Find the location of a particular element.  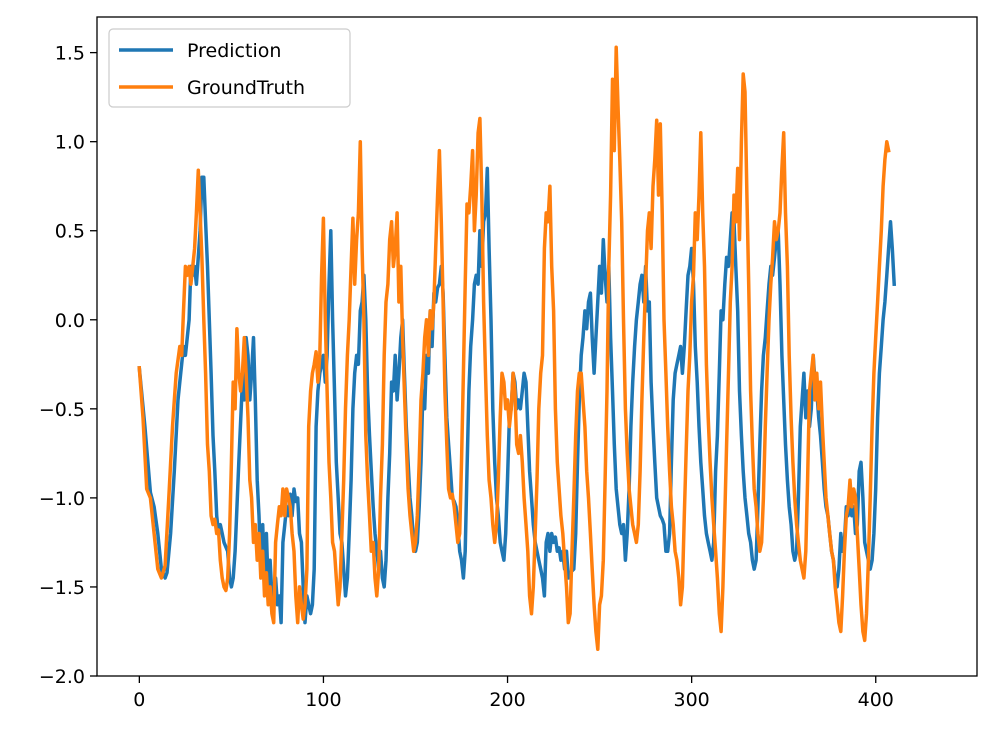

y-tick-label: −0.5 is located at coordinates (62, 410).